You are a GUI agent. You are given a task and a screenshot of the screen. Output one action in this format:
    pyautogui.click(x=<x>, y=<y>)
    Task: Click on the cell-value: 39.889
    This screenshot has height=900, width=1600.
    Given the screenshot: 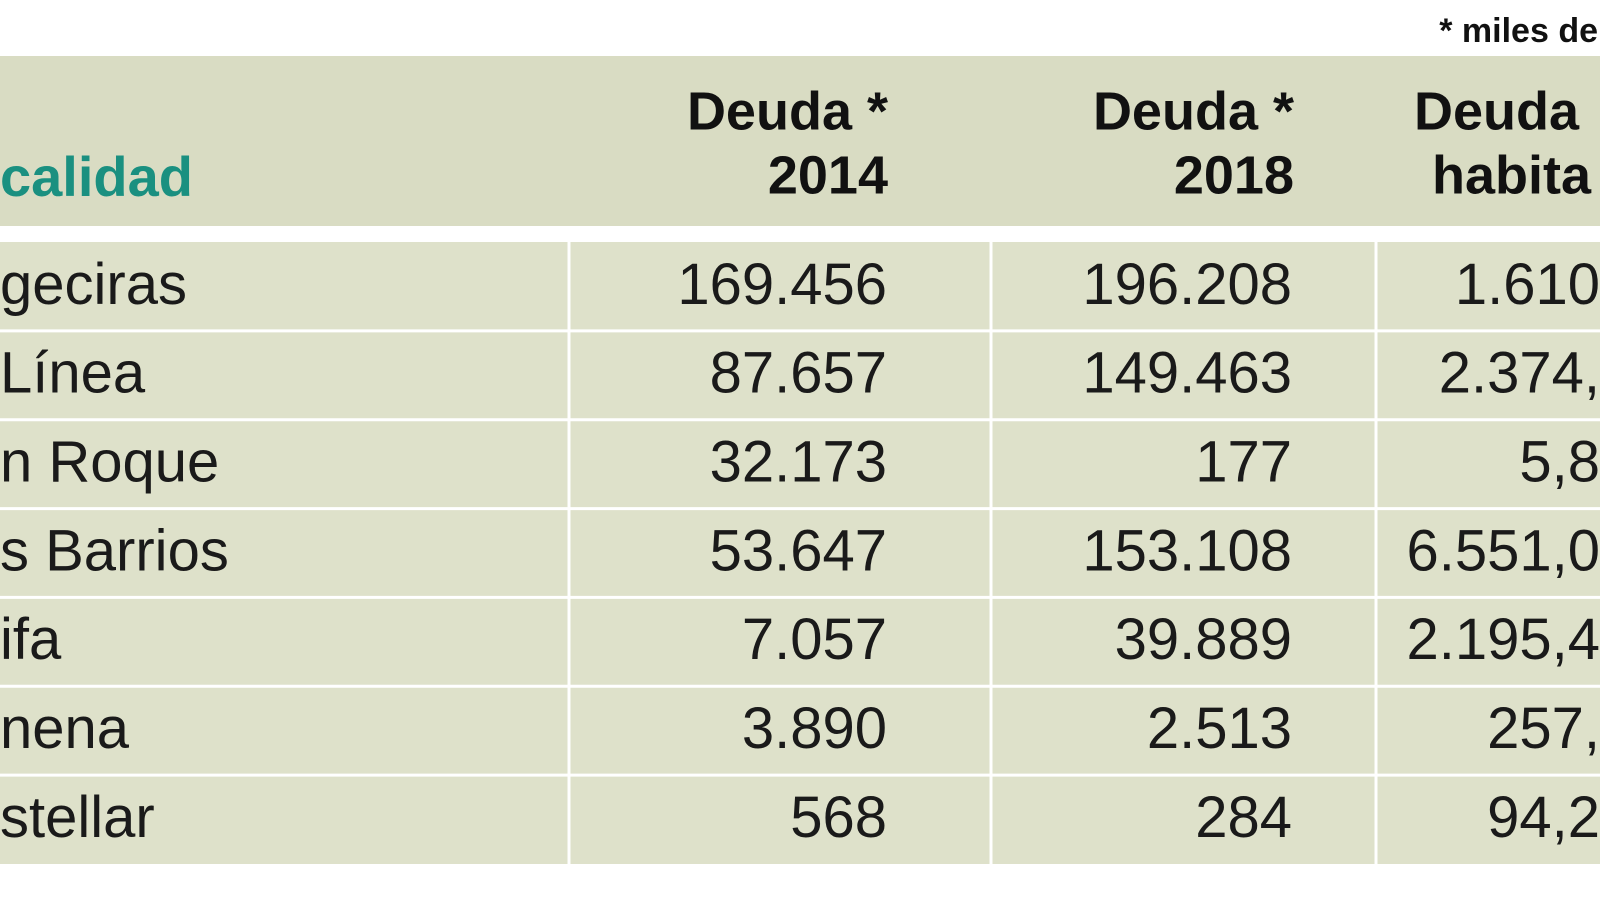 What is the action you would take?
    pyautogui.click(x=1203, y=639)
    